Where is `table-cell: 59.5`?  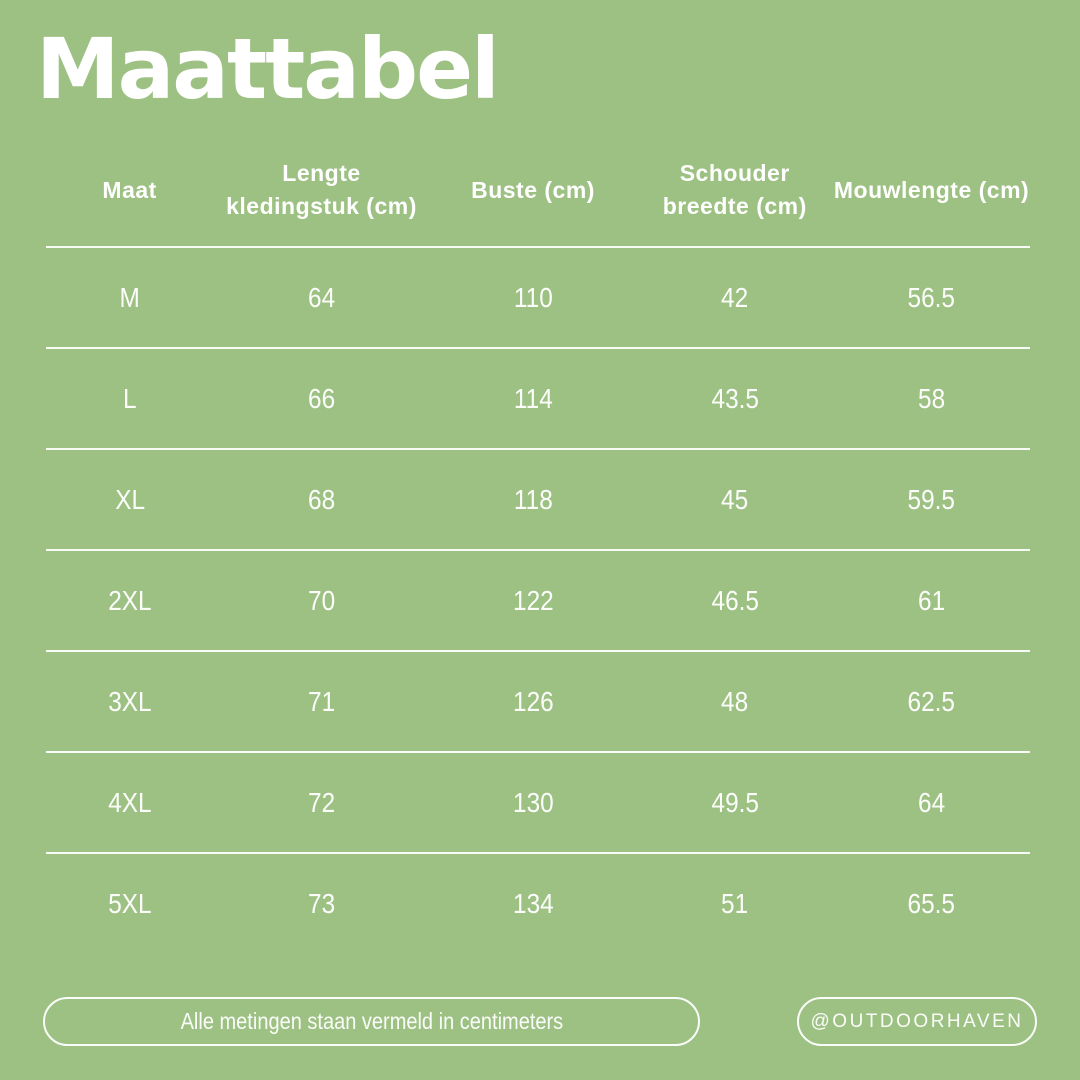
table-cell: 59.5 is located at coordinates (931, 500).